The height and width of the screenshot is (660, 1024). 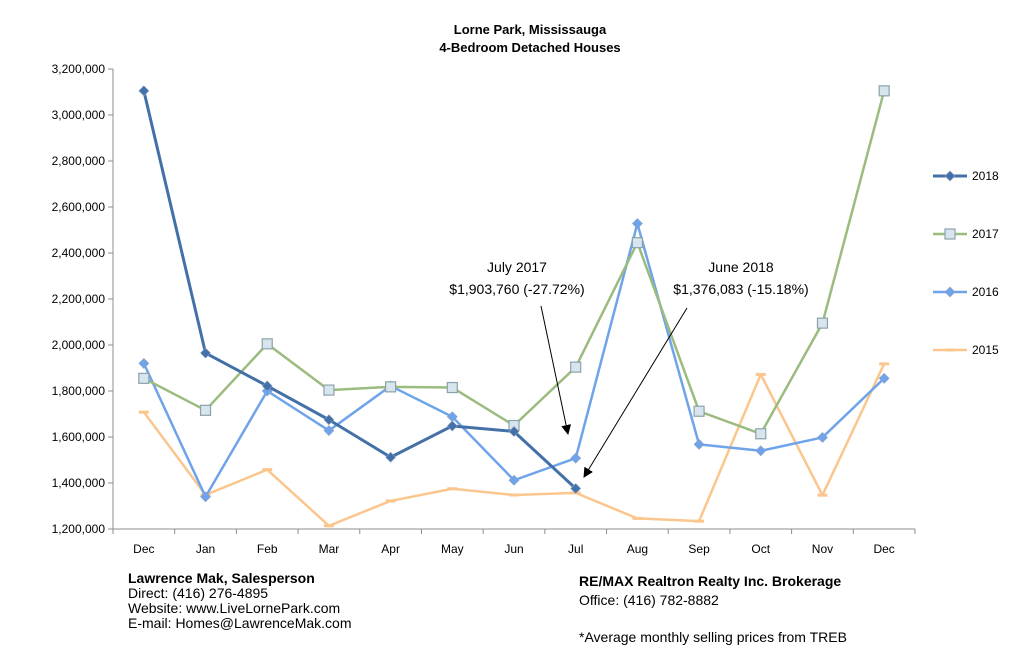 I want to click on y-tick-label: 2,600,000, so click(x=79, y=207).